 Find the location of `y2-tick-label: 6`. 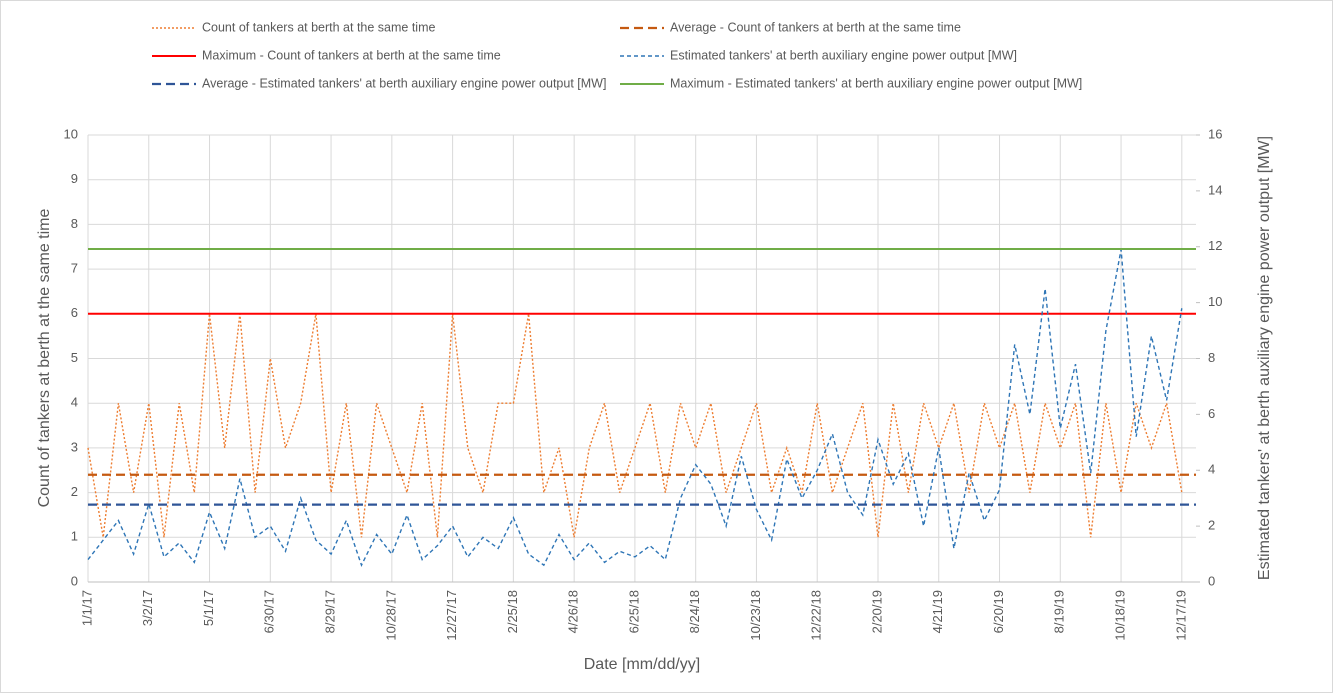

y2-tick-label: 6 is located at coordinates (1211, 413).